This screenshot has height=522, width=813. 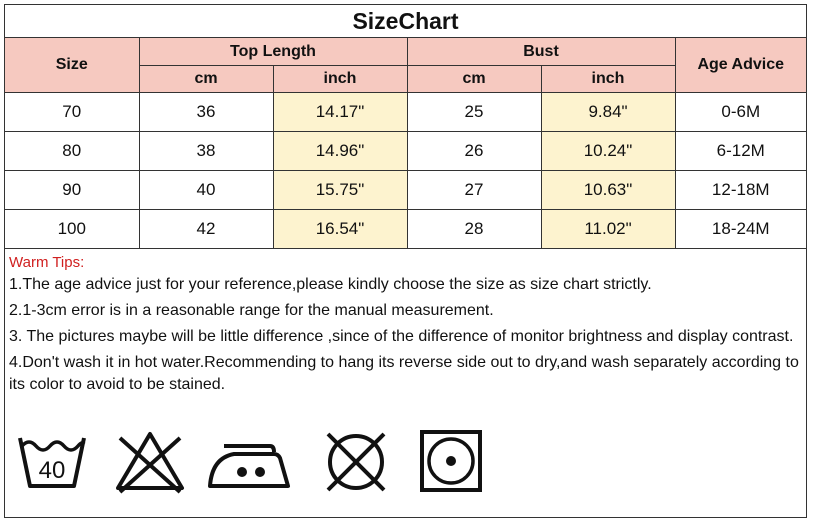 What do you see at coordinates (474, 79) in the screenshot?
I see `header-bust-cm: cm` at bounding box center [474, 79].